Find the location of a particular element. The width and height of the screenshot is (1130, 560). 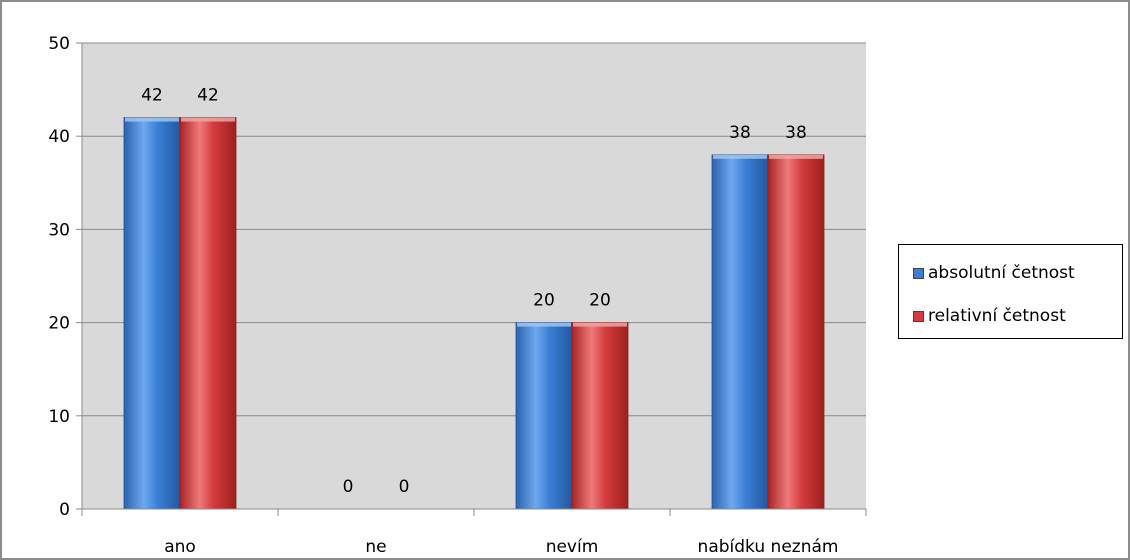

x-tick-label: ne is located at coordinates (375, 547).